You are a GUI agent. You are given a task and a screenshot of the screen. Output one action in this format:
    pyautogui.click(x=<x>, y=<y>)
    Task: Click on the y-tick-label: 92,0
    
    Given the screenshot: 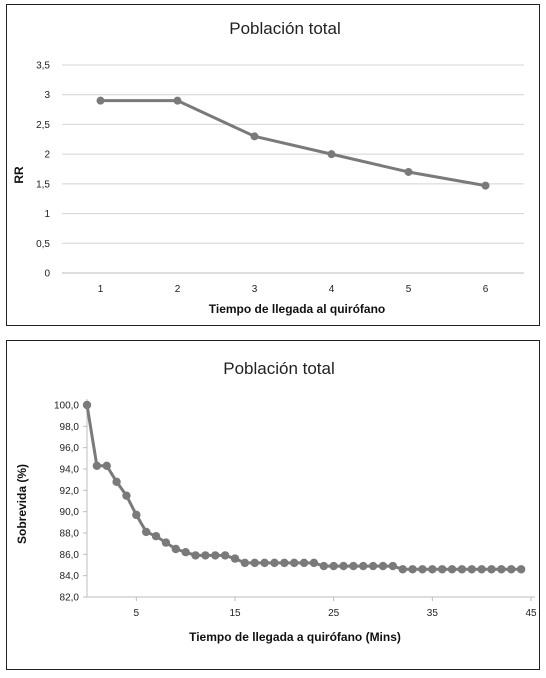 What is the action you would take?
    pyautogui.click(x=70, y=491)
    